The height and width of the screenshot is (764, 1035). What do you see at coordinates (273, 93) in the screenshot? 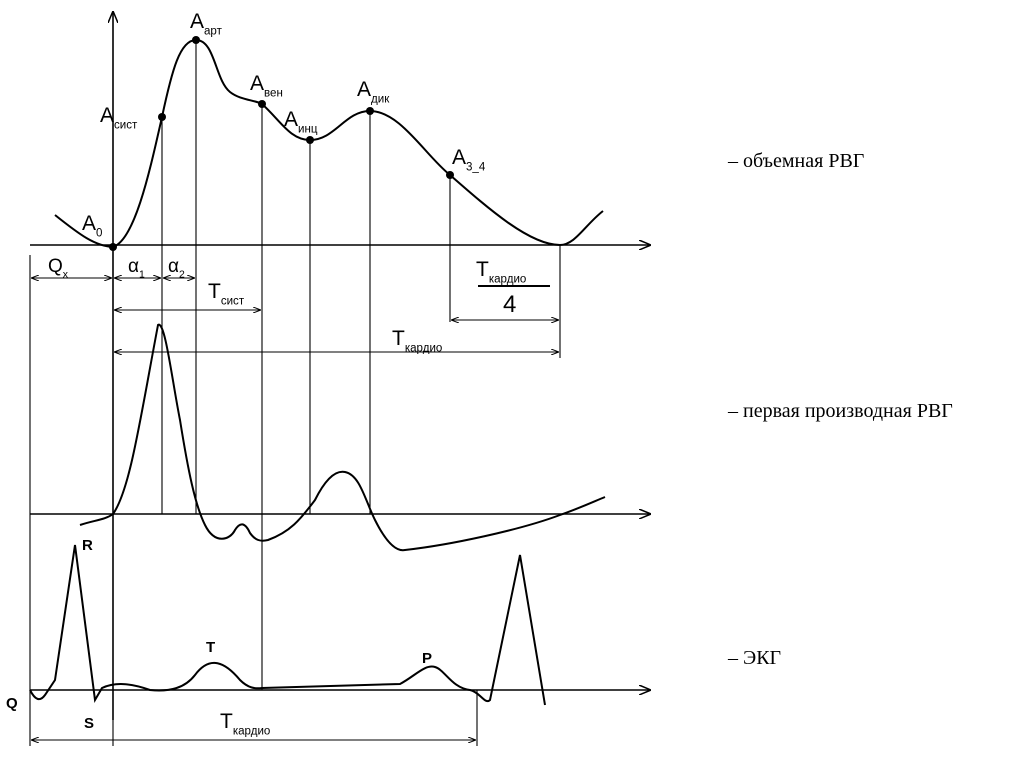
I see `label-sub: вен` at bounding box center [273, 93].